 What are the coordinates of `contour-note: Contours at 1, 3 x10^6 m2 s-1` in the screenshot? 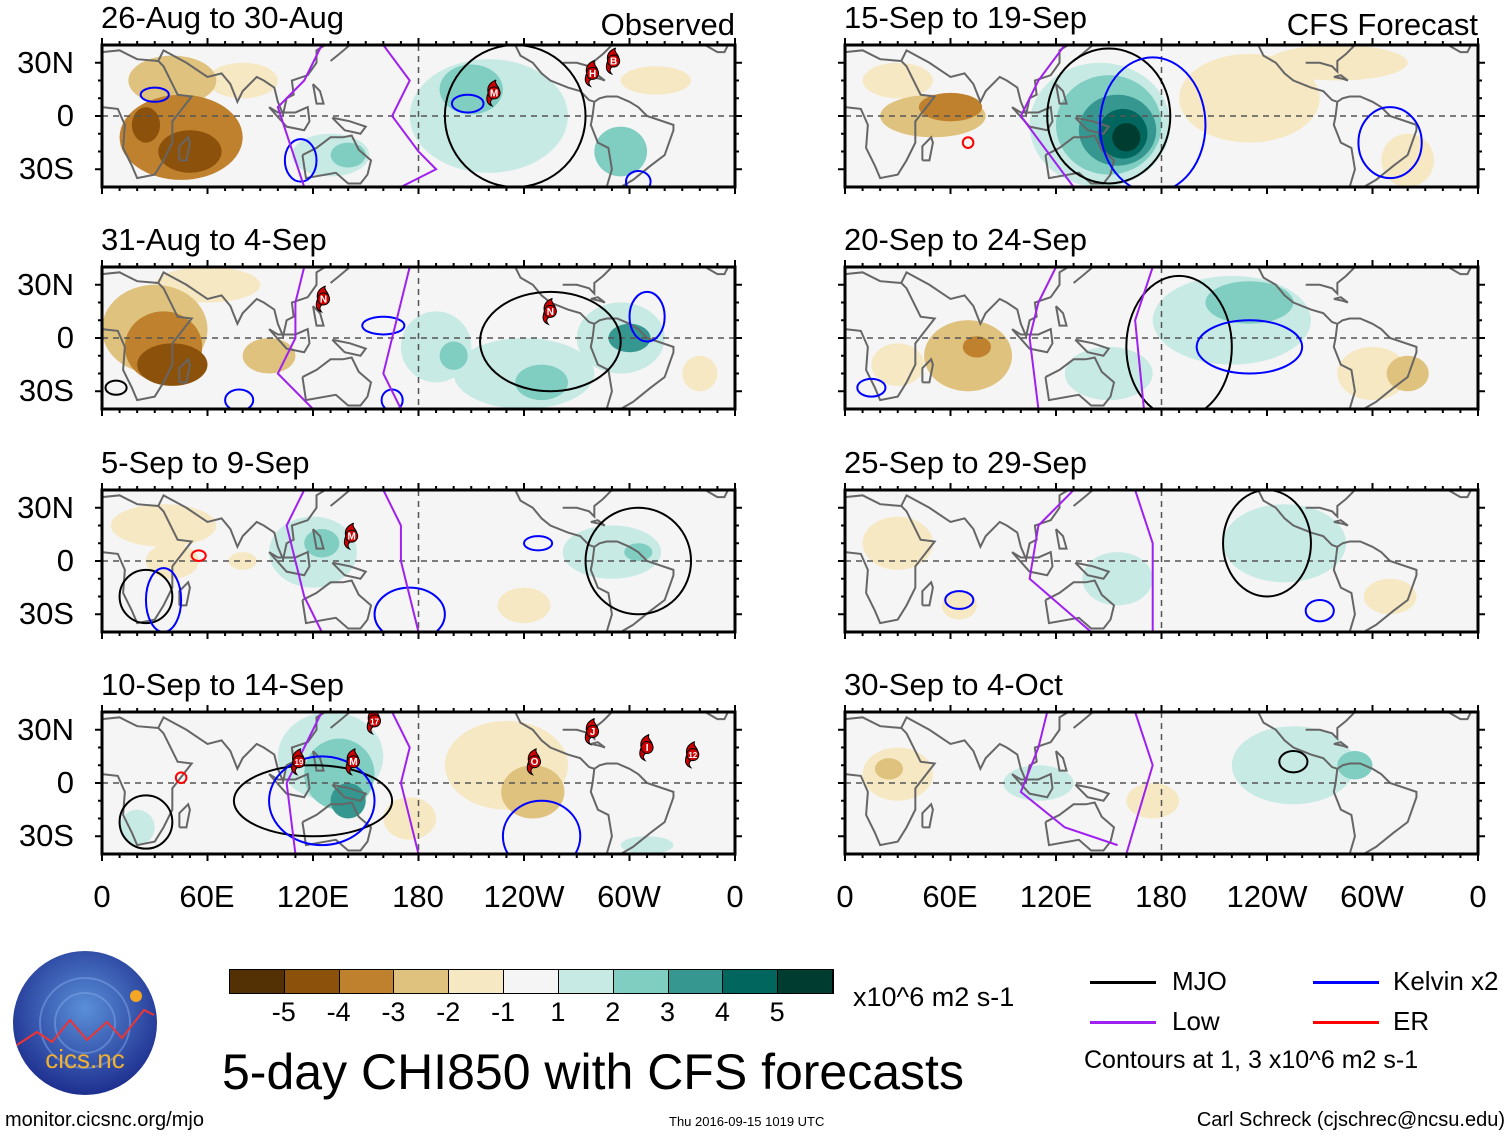 It's located at (1251, 1060).